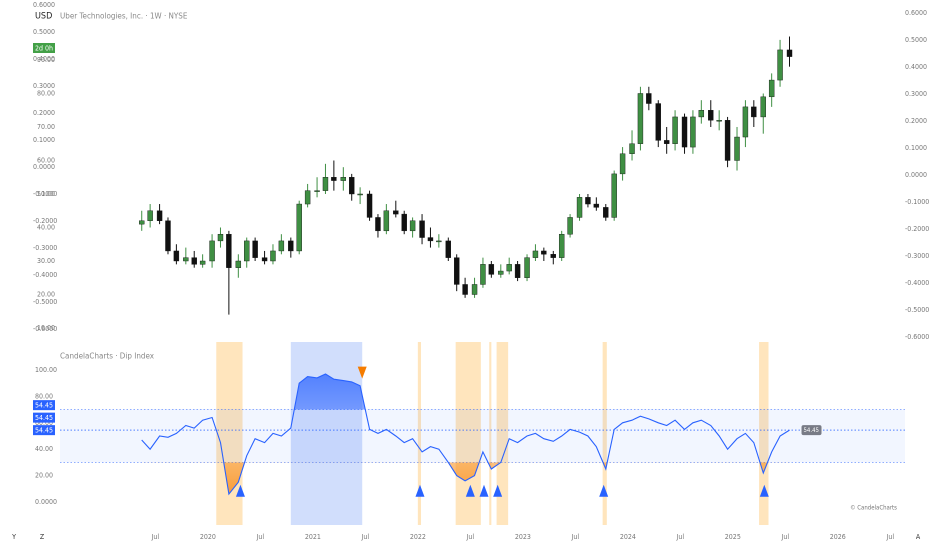 Image resolution: width=932 pixels, height=550 pixels. What do you see at coordinates (45, 221) in the screenshot?
I see `y2-tick-label-left: -0.2000` at bounding box center [45, 221].